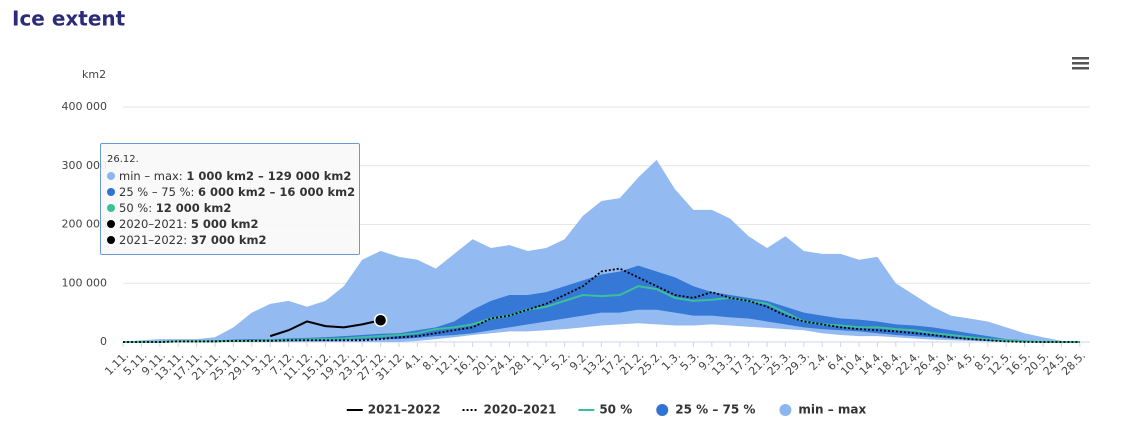 The height and width of the screenshot is (426, 1133). What do you see at coordinates (85, 282) in the screenshot?
I see `y-tick-label: 100 000` at bounding box center [85, 282].